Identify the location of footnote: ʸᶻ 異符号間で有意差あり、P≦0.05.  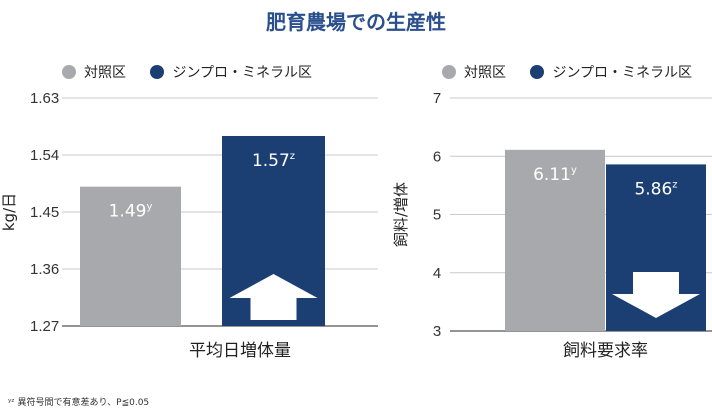
(79, 403).